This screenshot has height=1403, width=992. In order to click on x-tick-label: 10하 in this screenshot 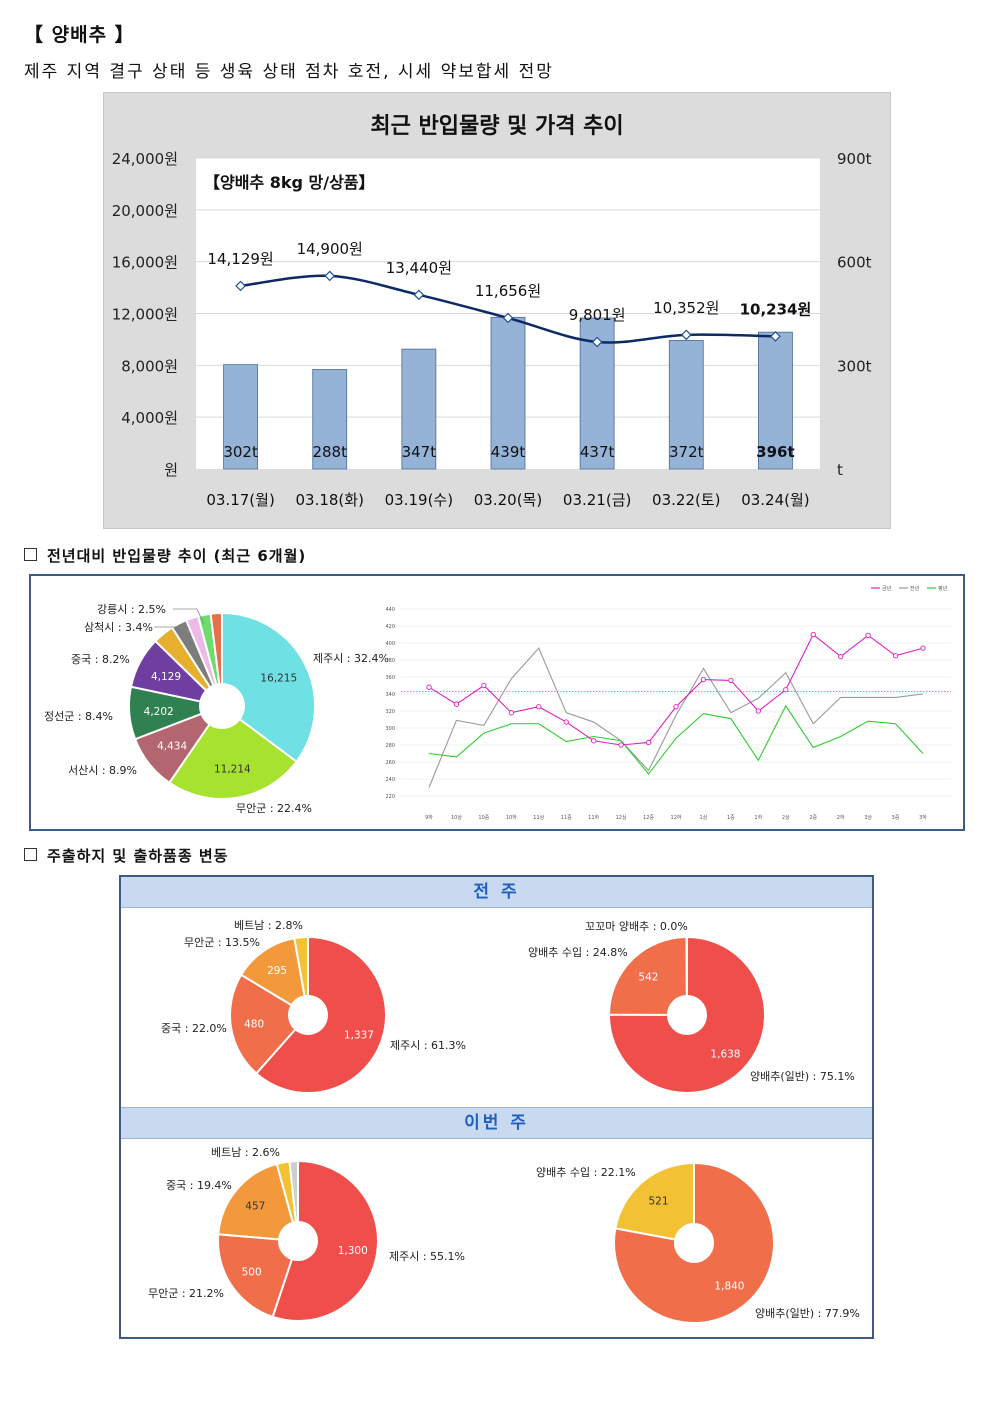, I will do `click(511, 817)`.